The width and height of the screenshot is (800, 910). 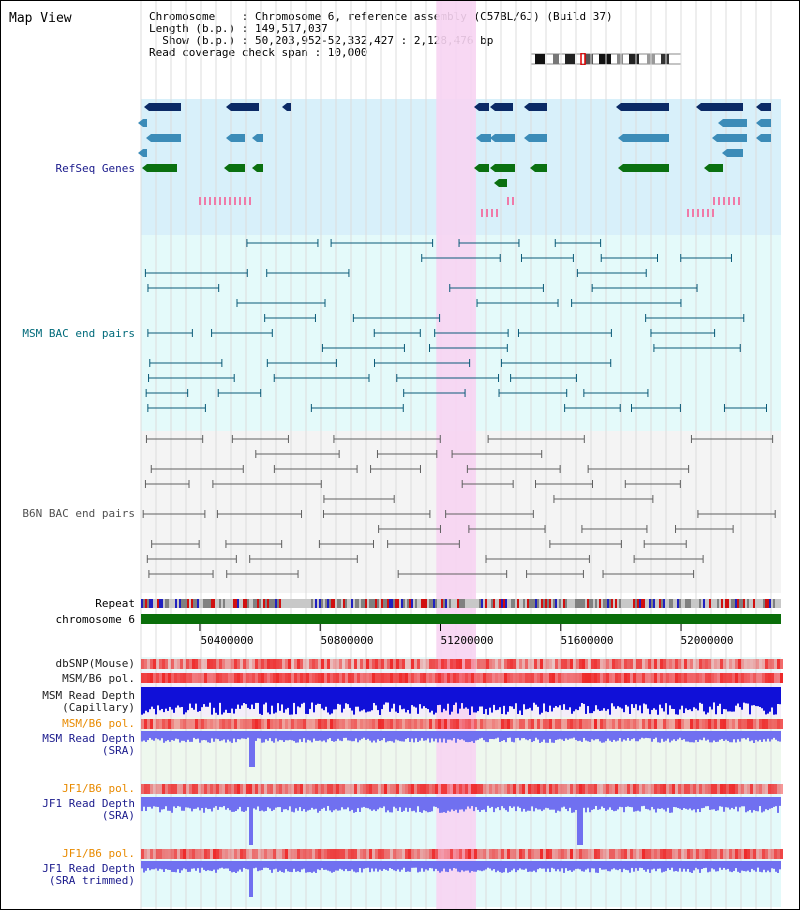 I want to click on gene-feature, so click(x=260, y=138).